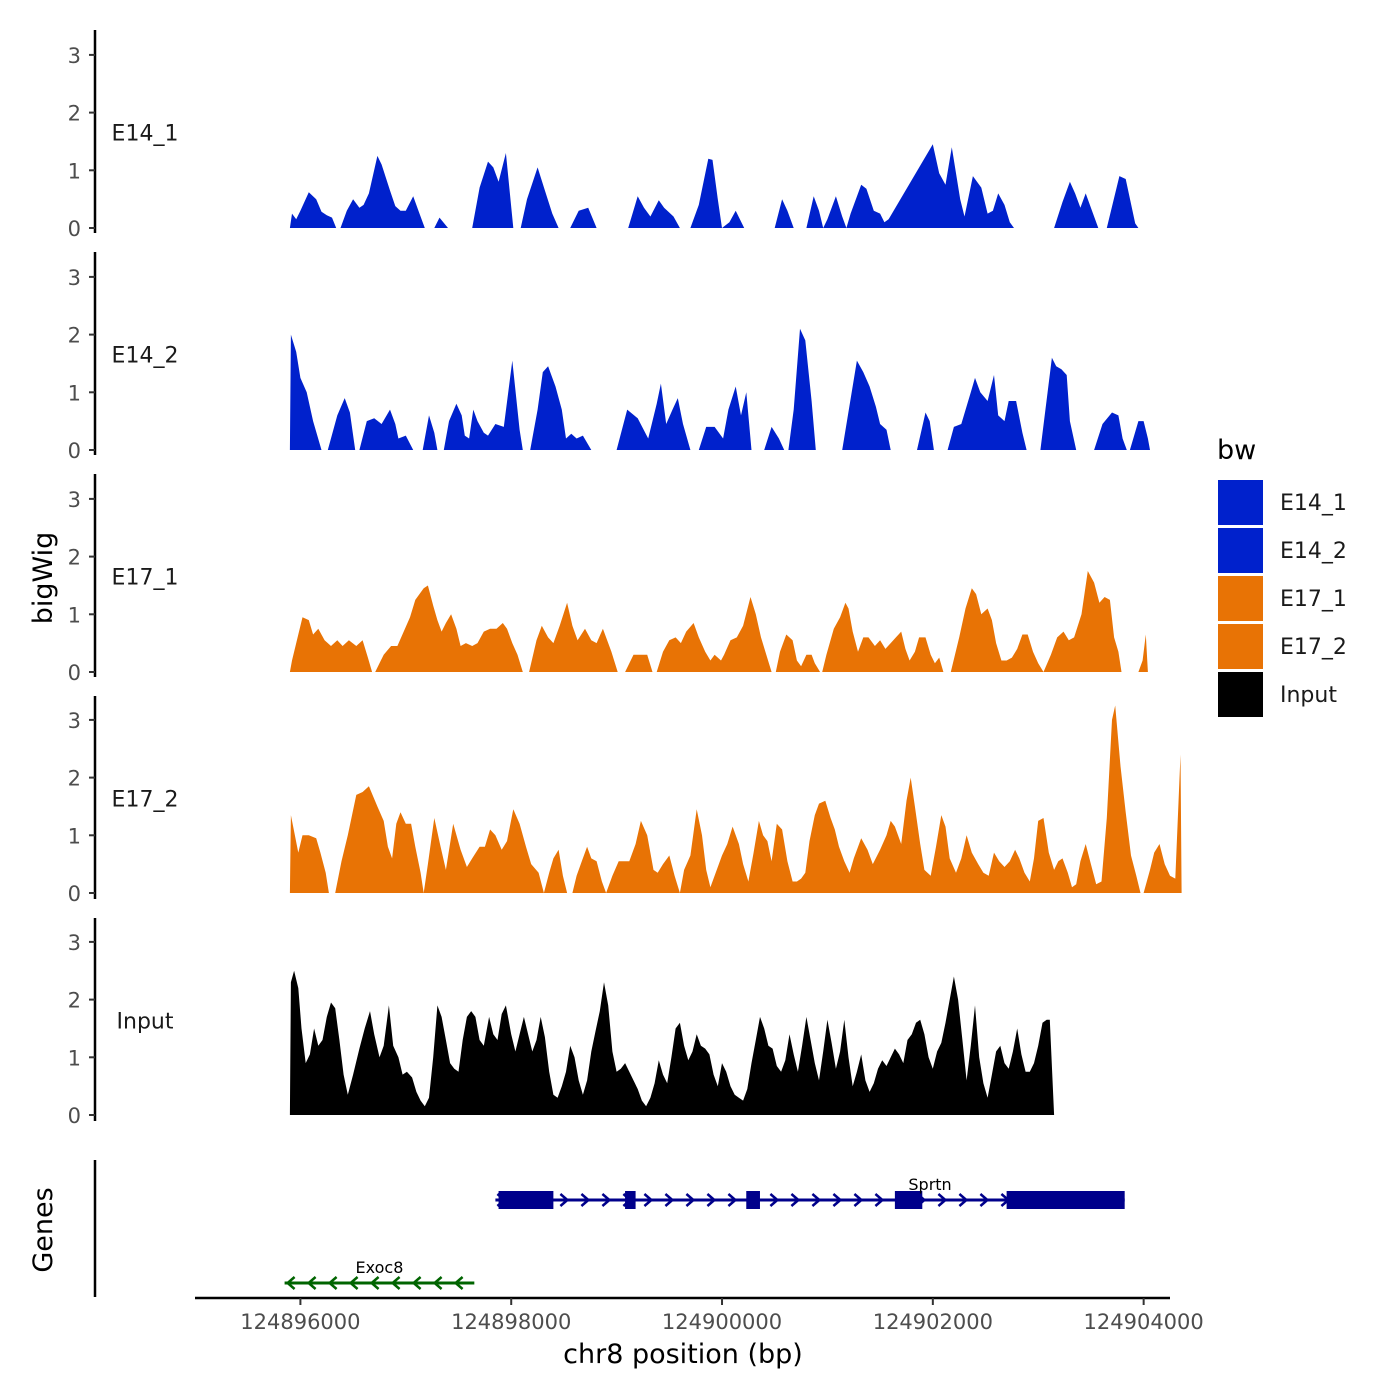 Image resolution: width=1400 pixels, height=1400 pixels. Describe the element at coordinates (145, 800) in the screenshot. I see `track-label: E17_2` at that location.